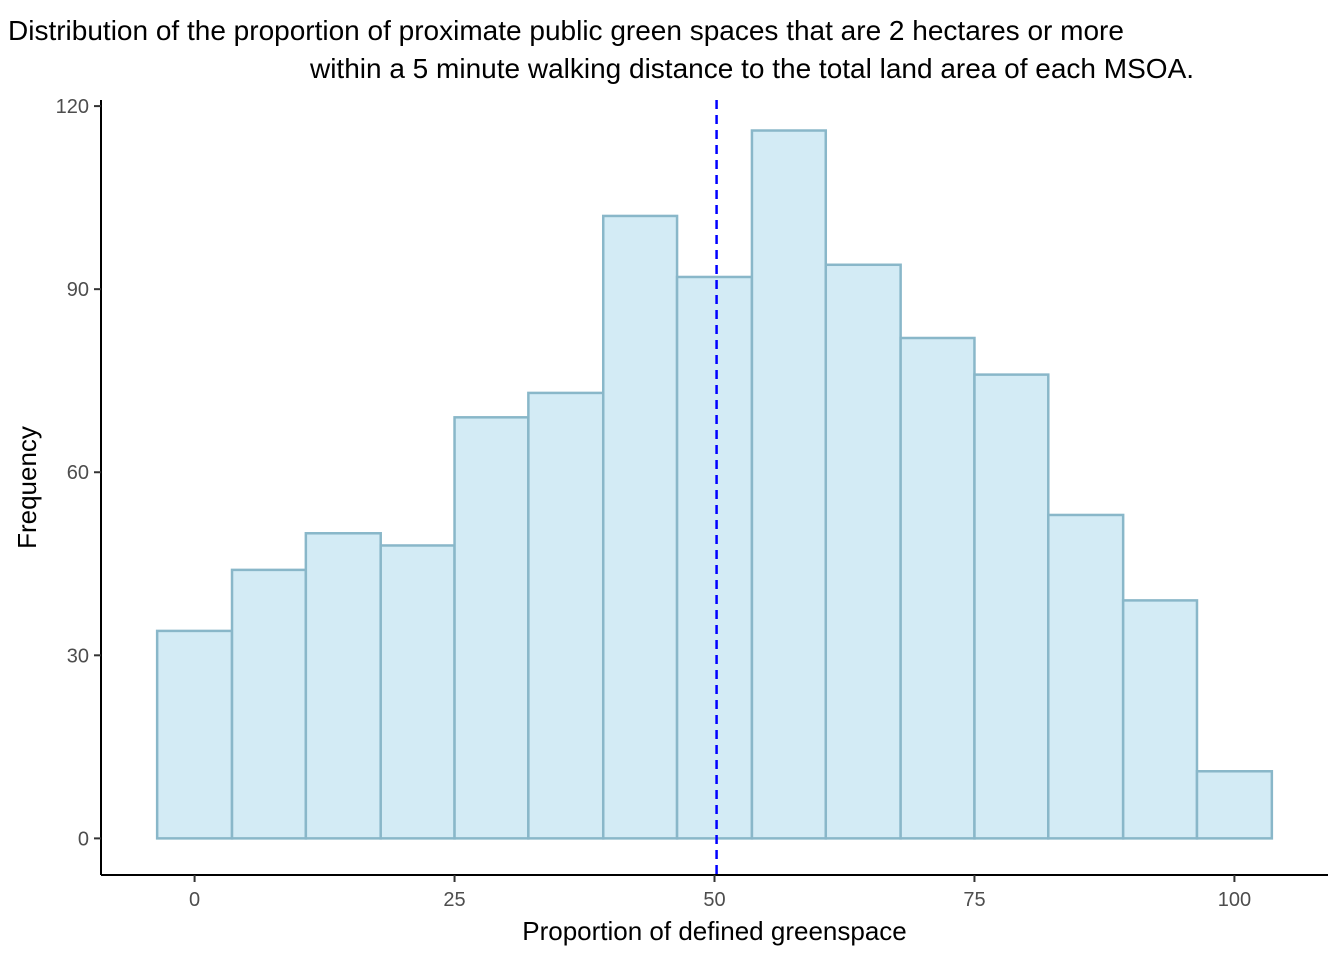 The width and height of the screenshot is (1344, 960). What do you see at coordinates (714, 931) in the screenshot?
I see `x-axis-title: Proportion of defined greenspace` at bounding box center [714, 931].